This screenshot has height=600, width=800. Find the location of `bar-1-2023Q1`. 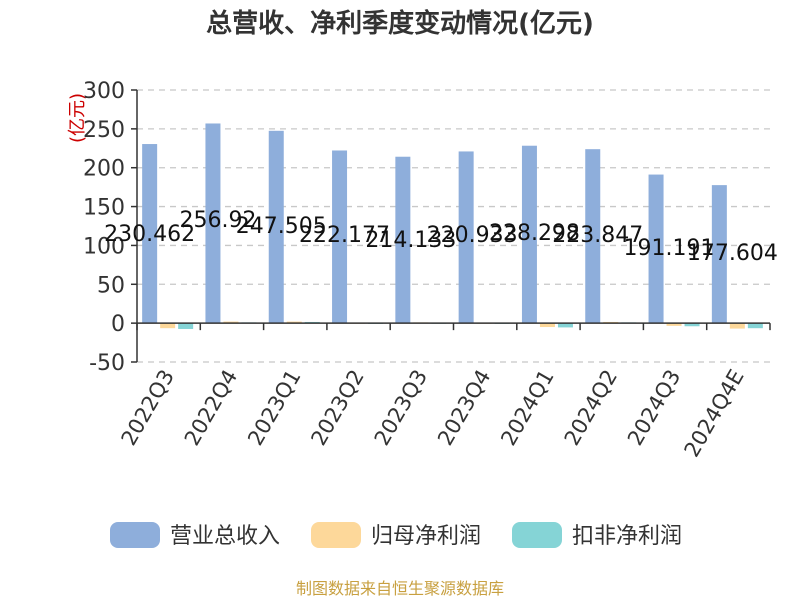

bar-1-2023Q1 is located at coordinates (294, 322).